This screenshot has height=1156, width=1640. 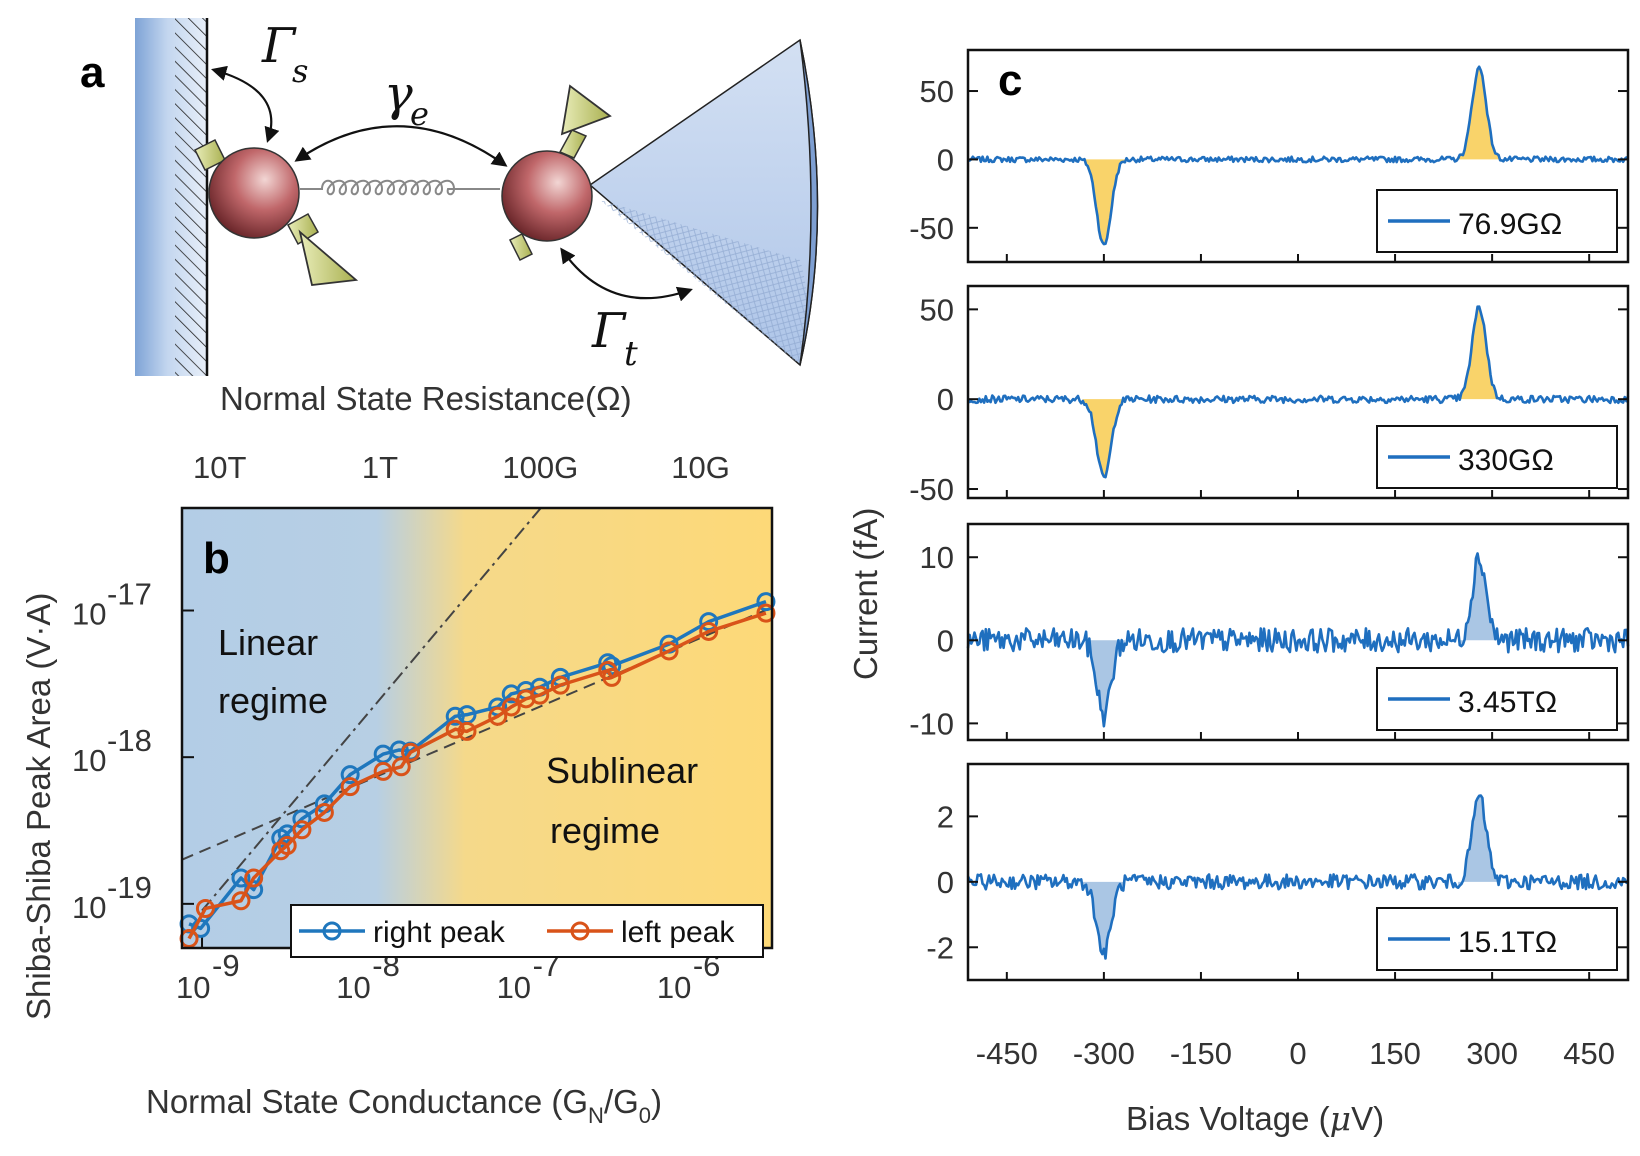 What do you see at coordinates (1007, 1053) in the screenshot?
I see `c-x-tick-label: -450` at bounding box center [1007, 1053].